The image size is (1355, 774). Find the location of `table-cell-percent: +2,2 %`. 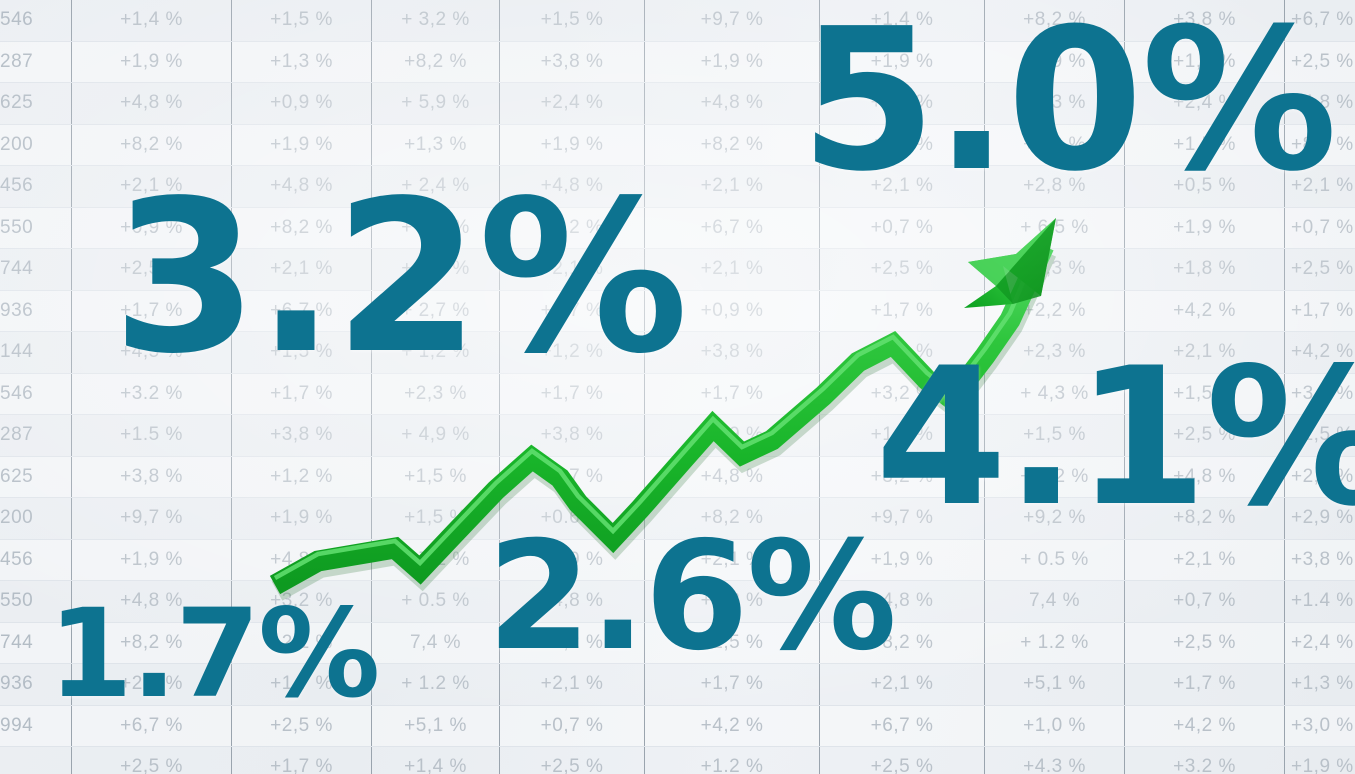

table-cell-percent: +2,2 % is located at coordinates (1055, 310).